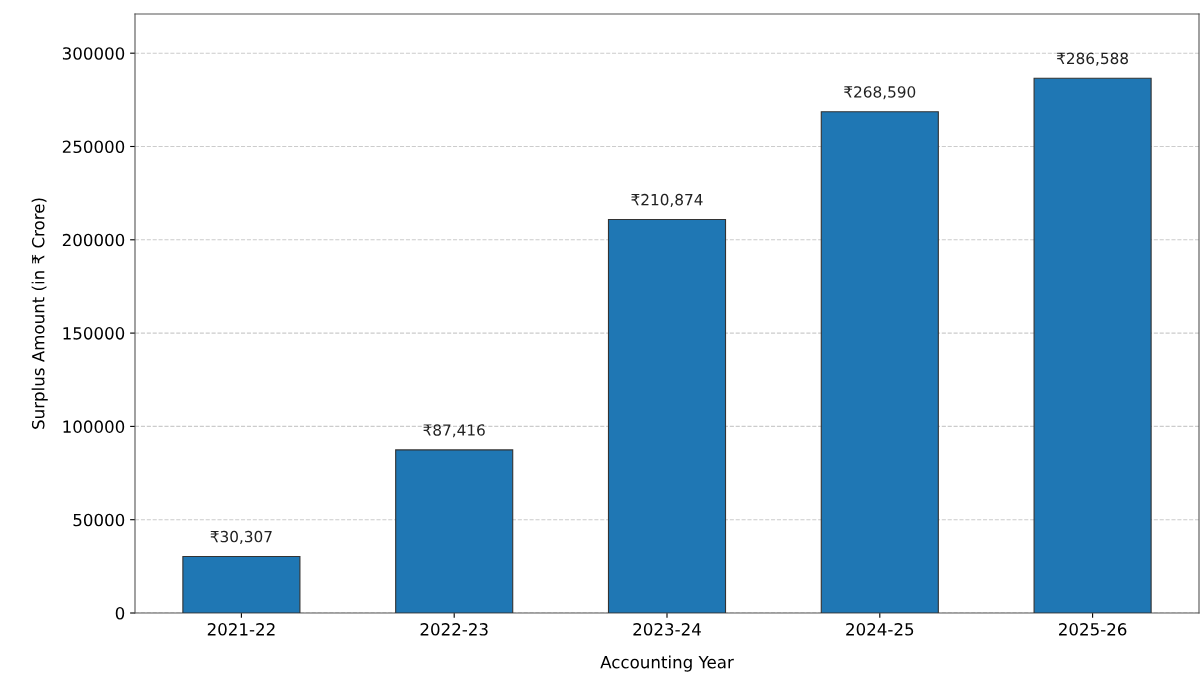  I want to click on x-tick-label: 2024-25, so click(880, 629).